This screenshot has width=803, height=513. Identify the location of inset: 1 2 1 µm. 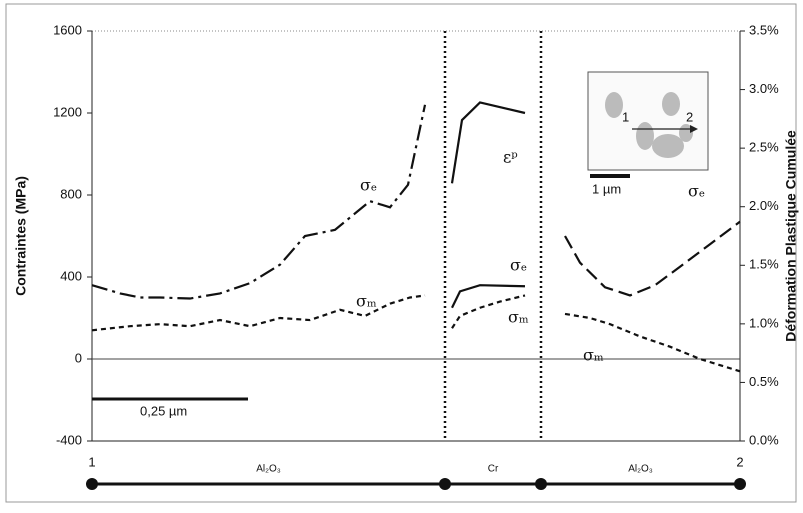
(648, 133).